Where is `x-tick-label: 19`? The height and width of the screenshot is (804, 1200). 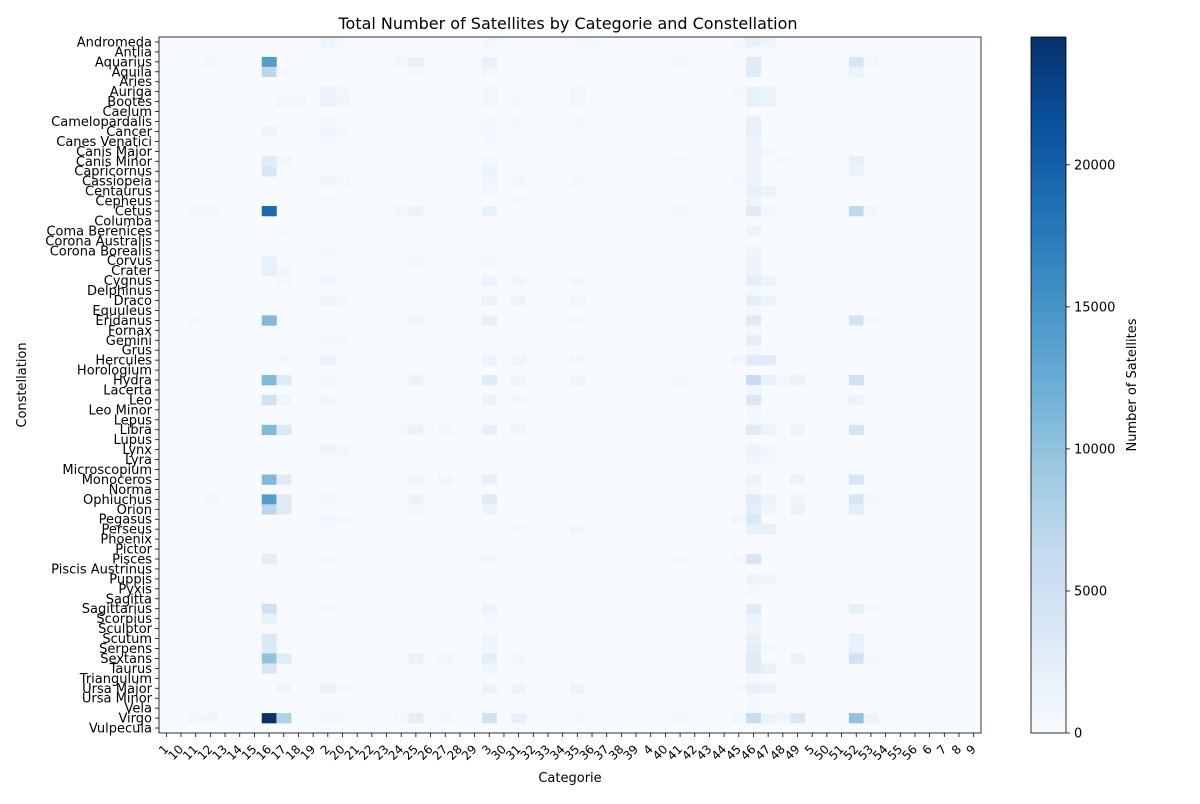 x-tick-label: 19 is located at coordinates (308, 752).